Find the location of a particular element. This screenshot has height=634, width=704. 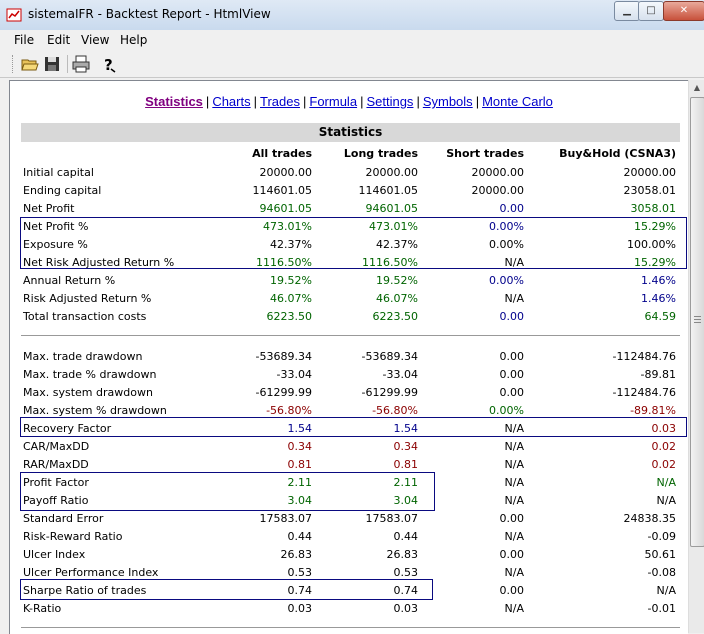

save-icon is located at coordinates (52, 64).